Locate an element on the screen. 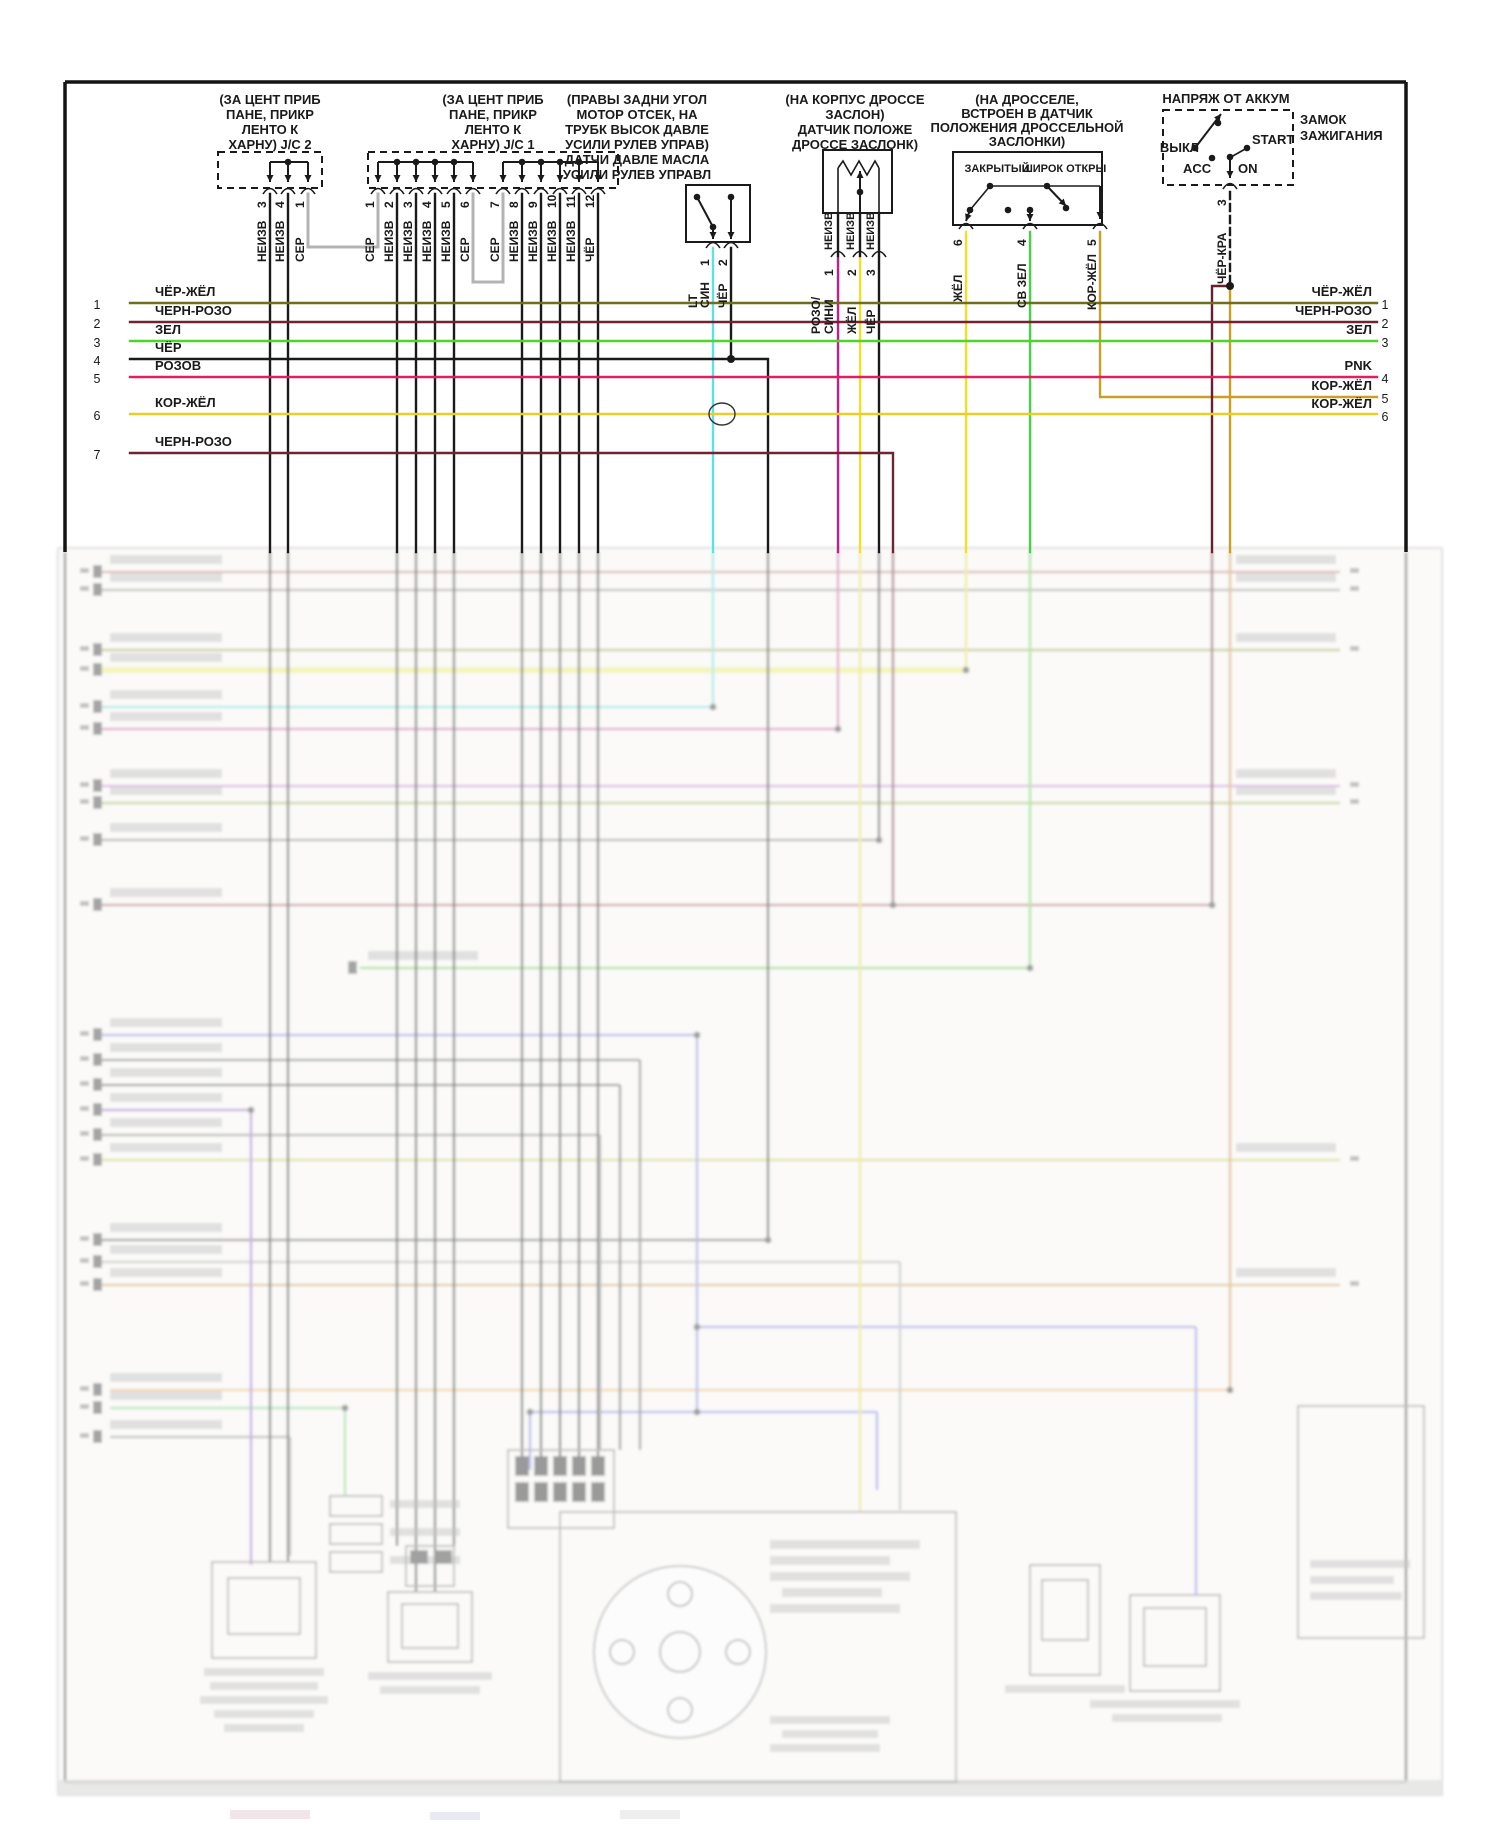 The image size is (1500, 1828). ps-title: ДАТЧИ ДАВЛЕ МАСЛА is located at coordinates (637, 159).